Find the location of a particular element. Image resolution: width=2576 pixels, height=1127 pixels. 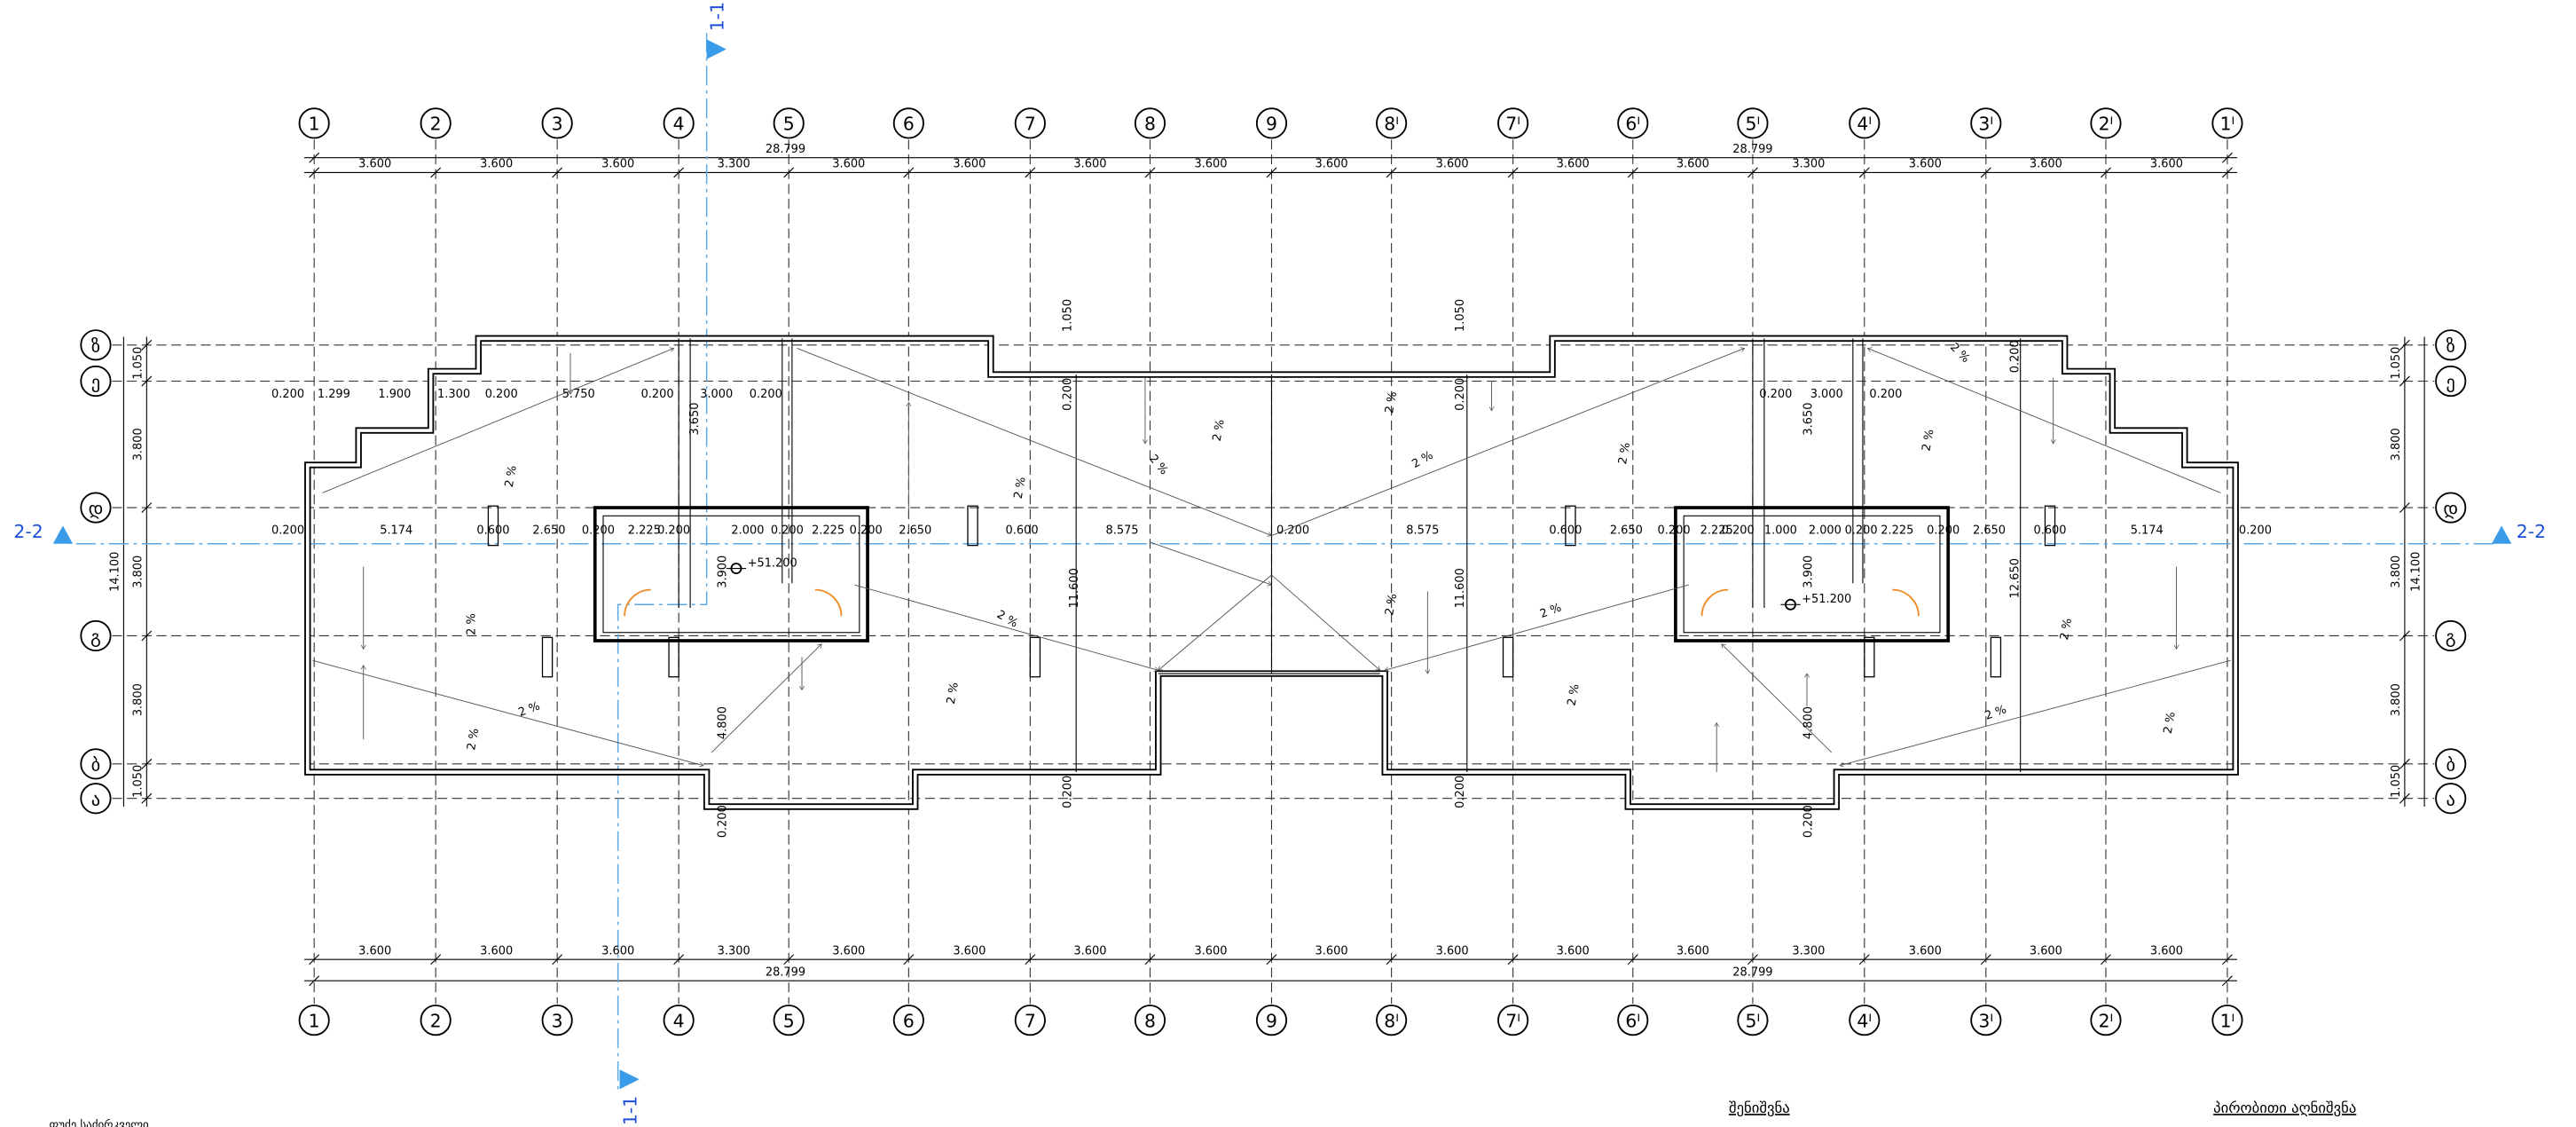

dim-text: 3.800 is located at coordinates (2396, 572).